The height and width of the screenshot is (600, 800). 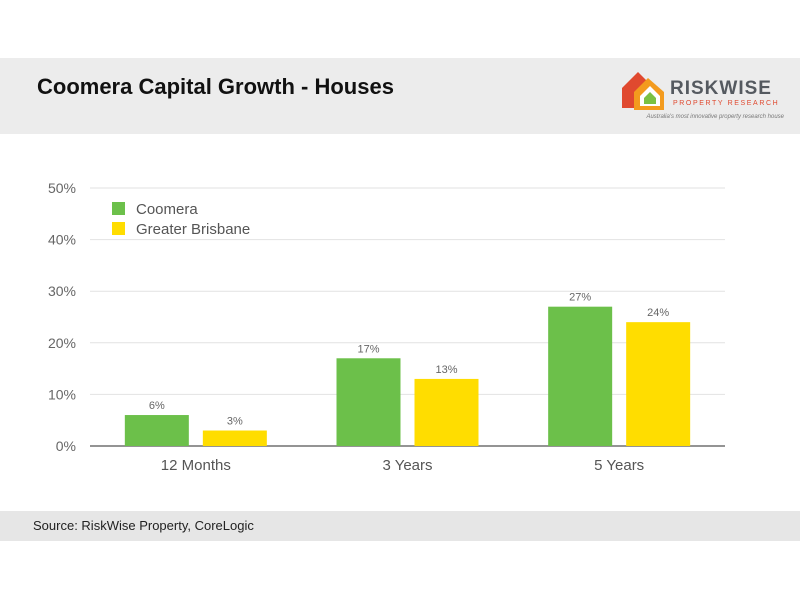 I want to click on y-tick-label: 50%, so click(x=62, y=188).